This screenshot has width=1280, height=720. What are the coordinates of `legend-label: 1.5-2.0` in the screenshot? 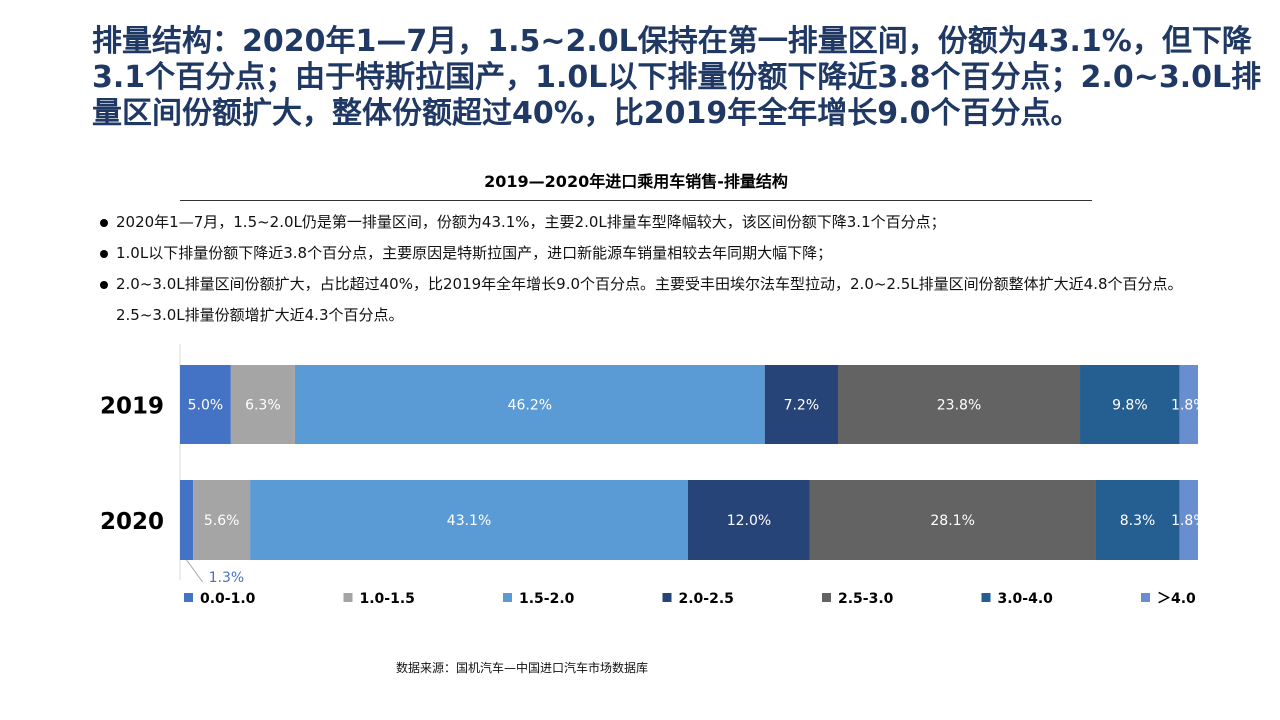 It's located at (547, 599).